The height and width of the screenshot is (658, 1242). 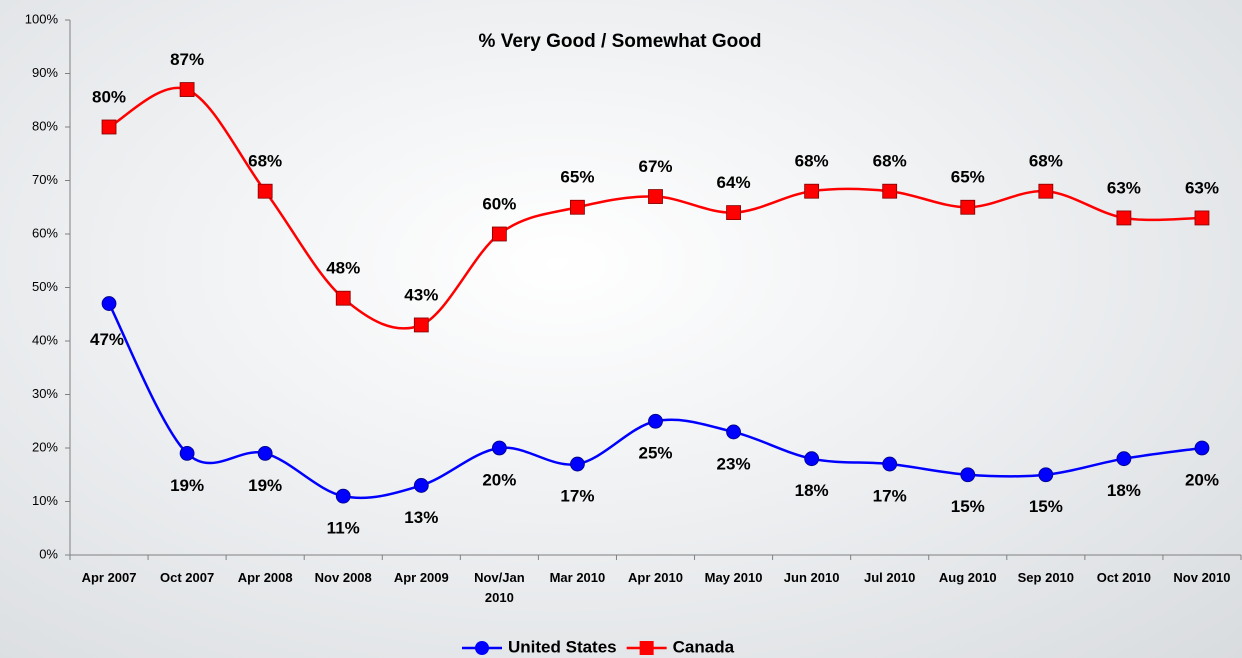 What do you see at coordinates (1123, 577) in the screenshot?
I see `x-tick-label: Oct 2010` at bounding box center [1123, 577].